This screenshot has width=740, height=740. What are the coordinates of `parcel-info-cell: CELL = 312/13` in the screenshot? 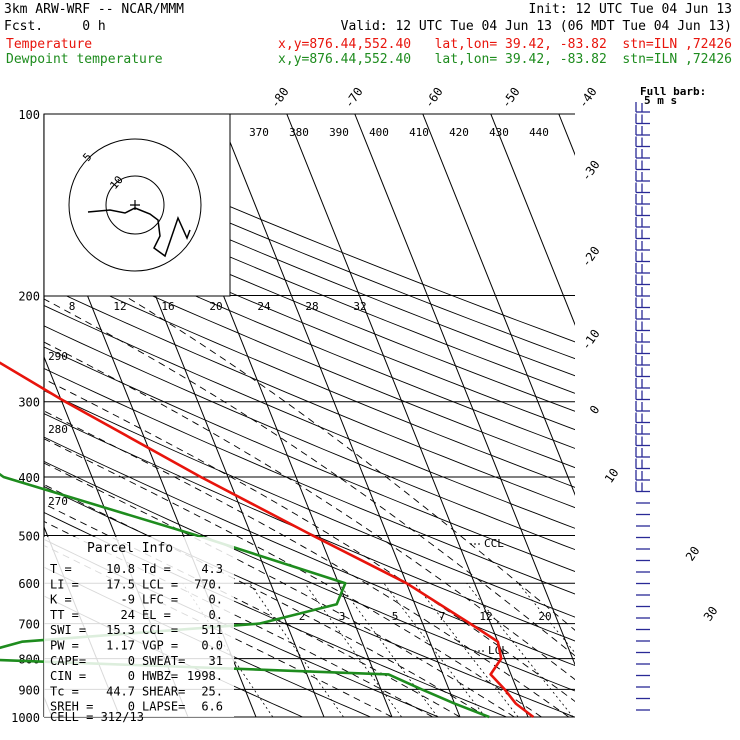 It's located at (97, 717).